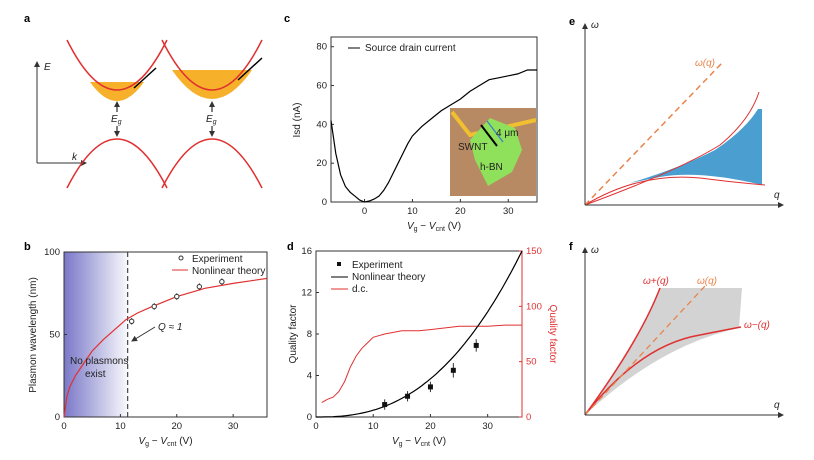 The height and width of the screenshot is (460, 814). Describe the element at coordinates (507, 133) in the screenshot. I see `inset-scale-label: 4 μm` at that location.